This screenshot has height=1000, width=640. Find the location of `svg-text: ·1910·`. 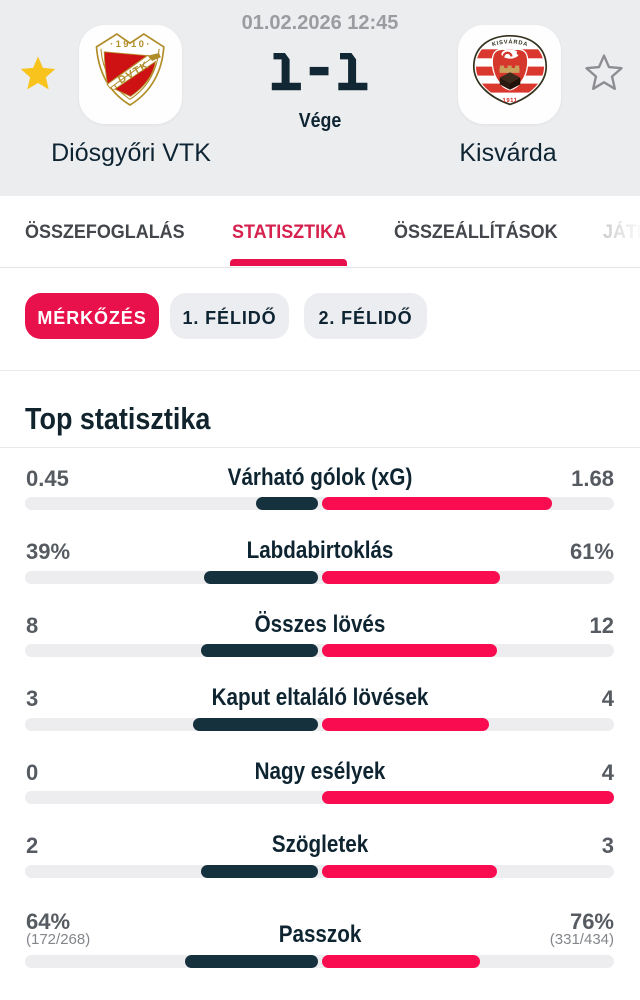

svg-text: ·1910· is located at coordinates (131, 44).